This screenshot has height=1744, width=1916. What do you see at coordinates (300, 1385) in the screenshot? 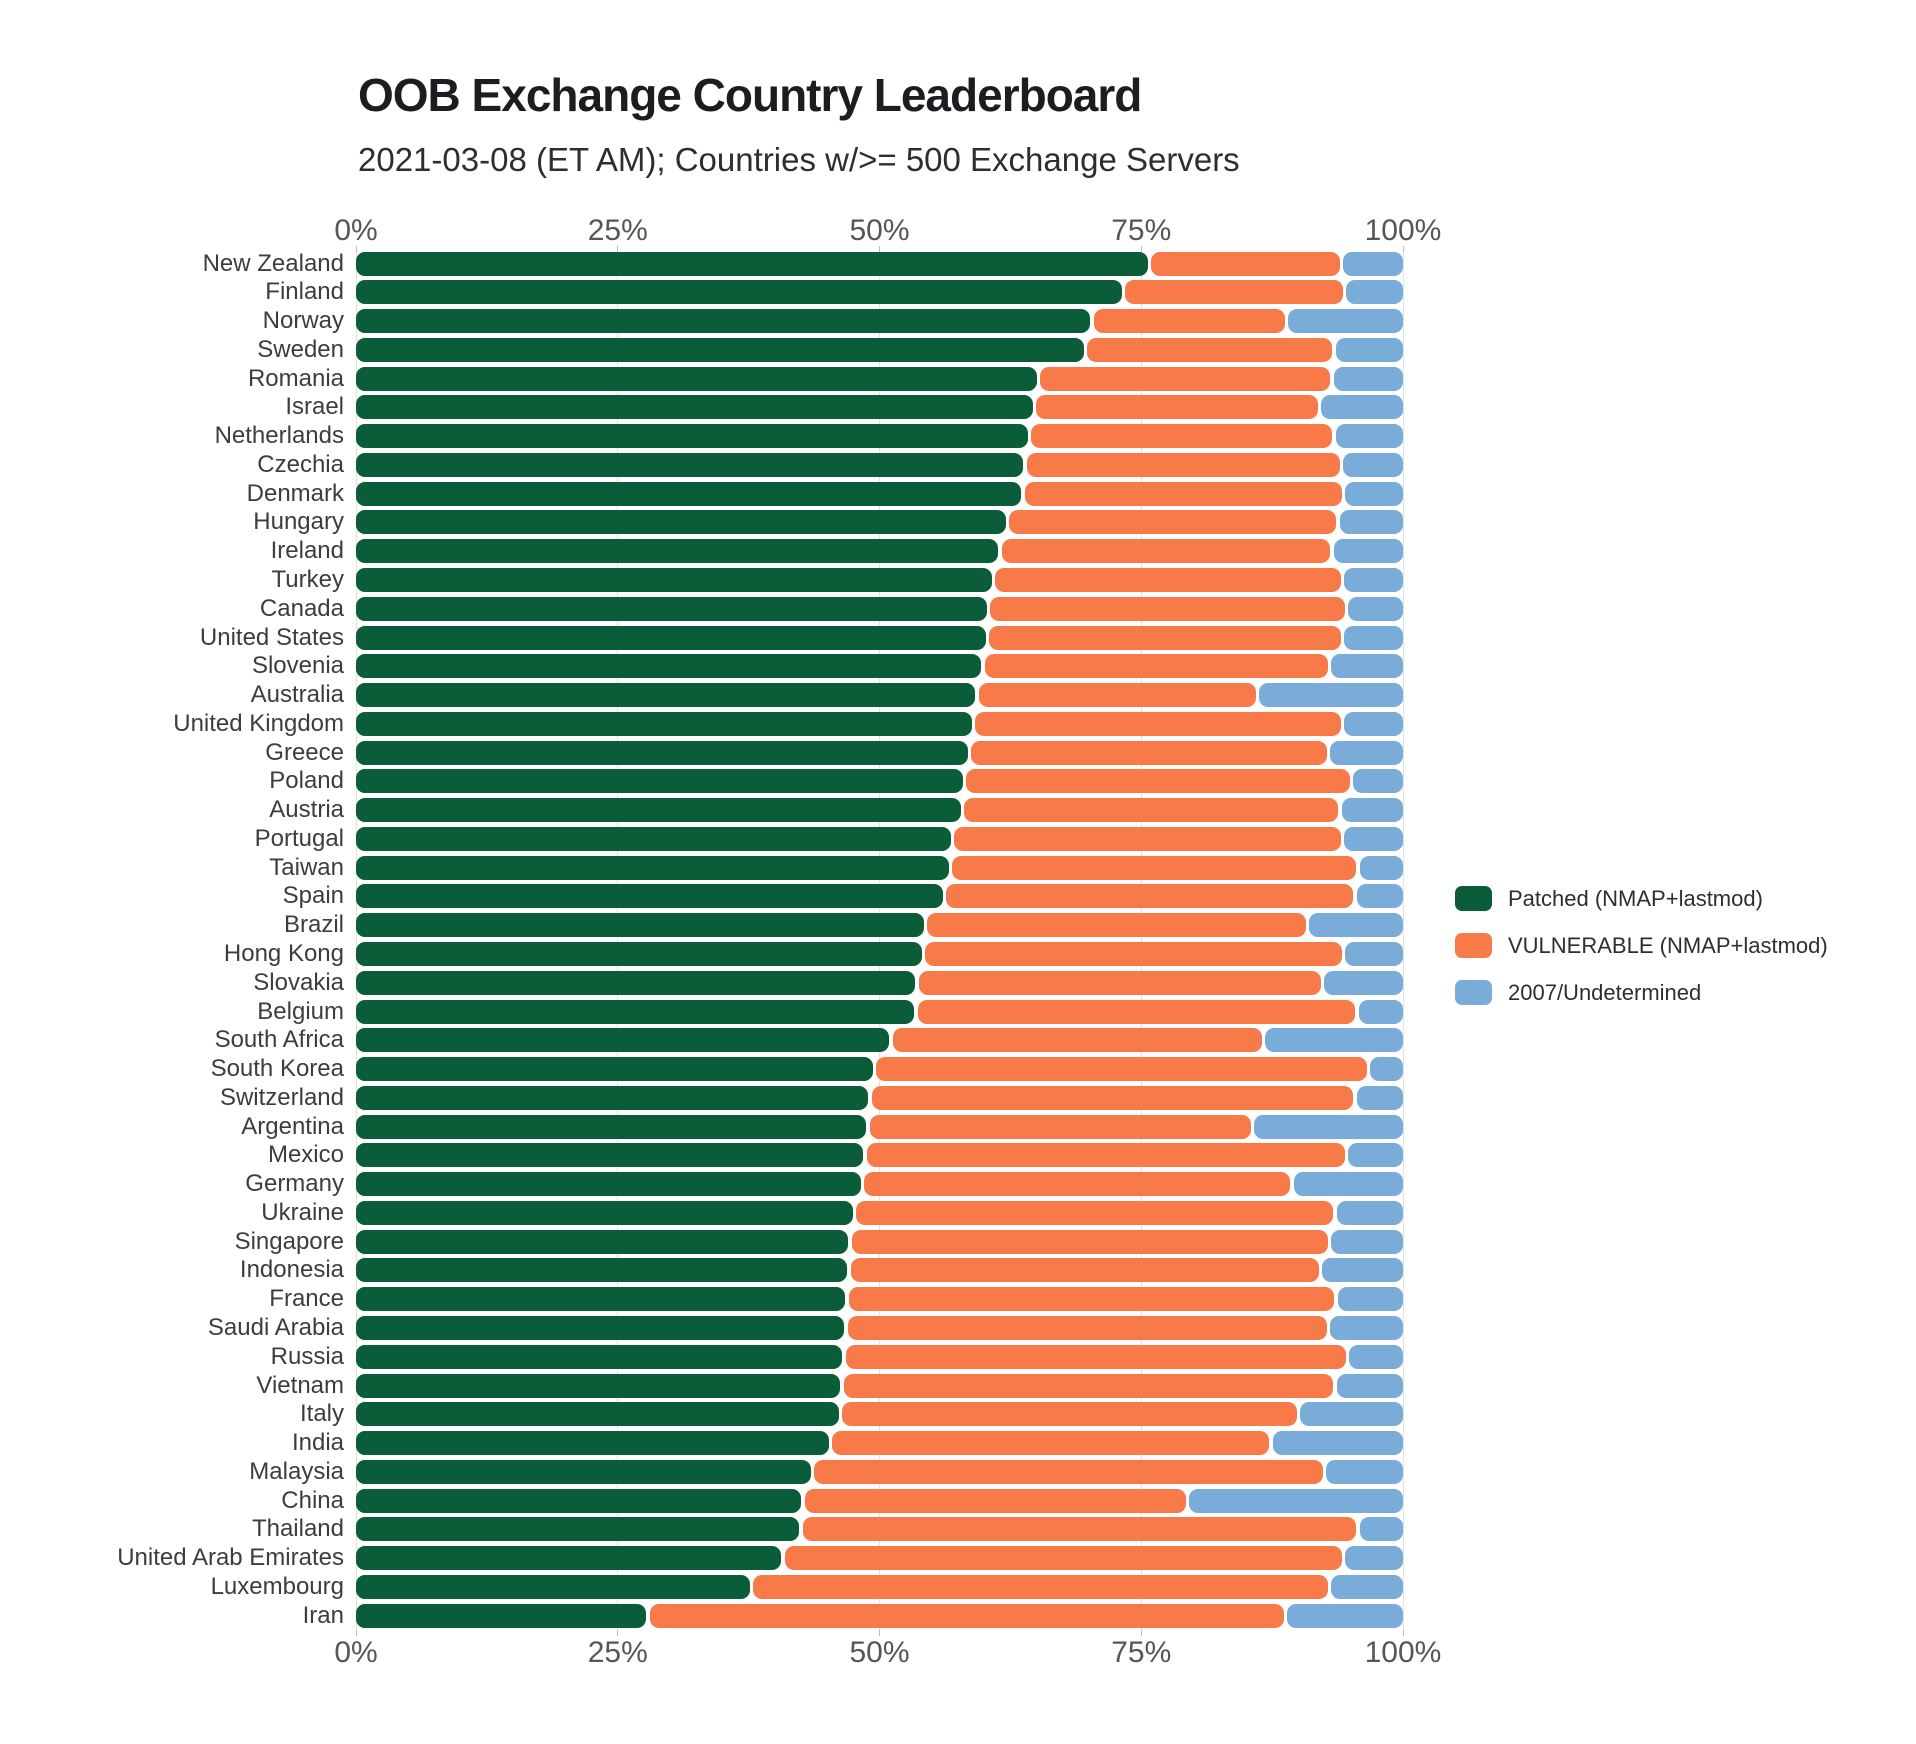
I see `category-label: Vietnam` at bounding box center [300, 1385].